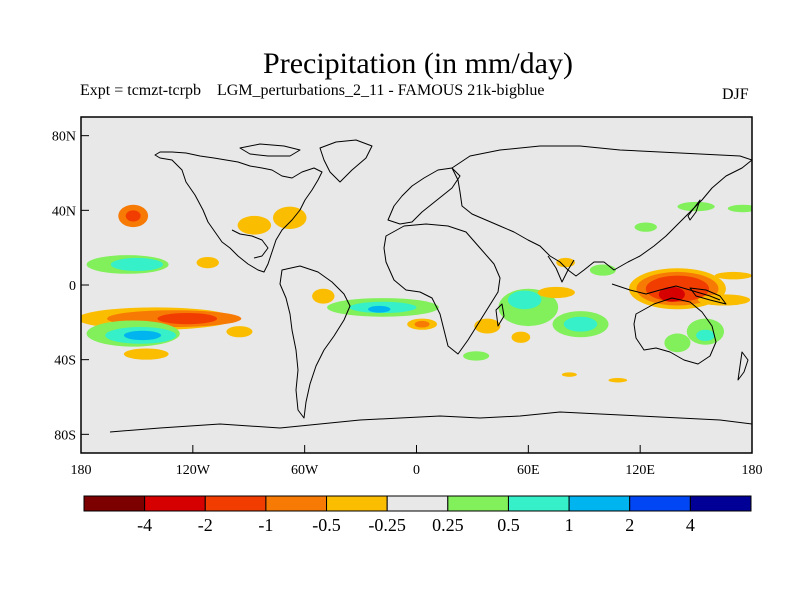  What do you see at coordinates (270, 150) in the screenshot?
I see `coast-arctic-islands` at bounding box center [270, 150].